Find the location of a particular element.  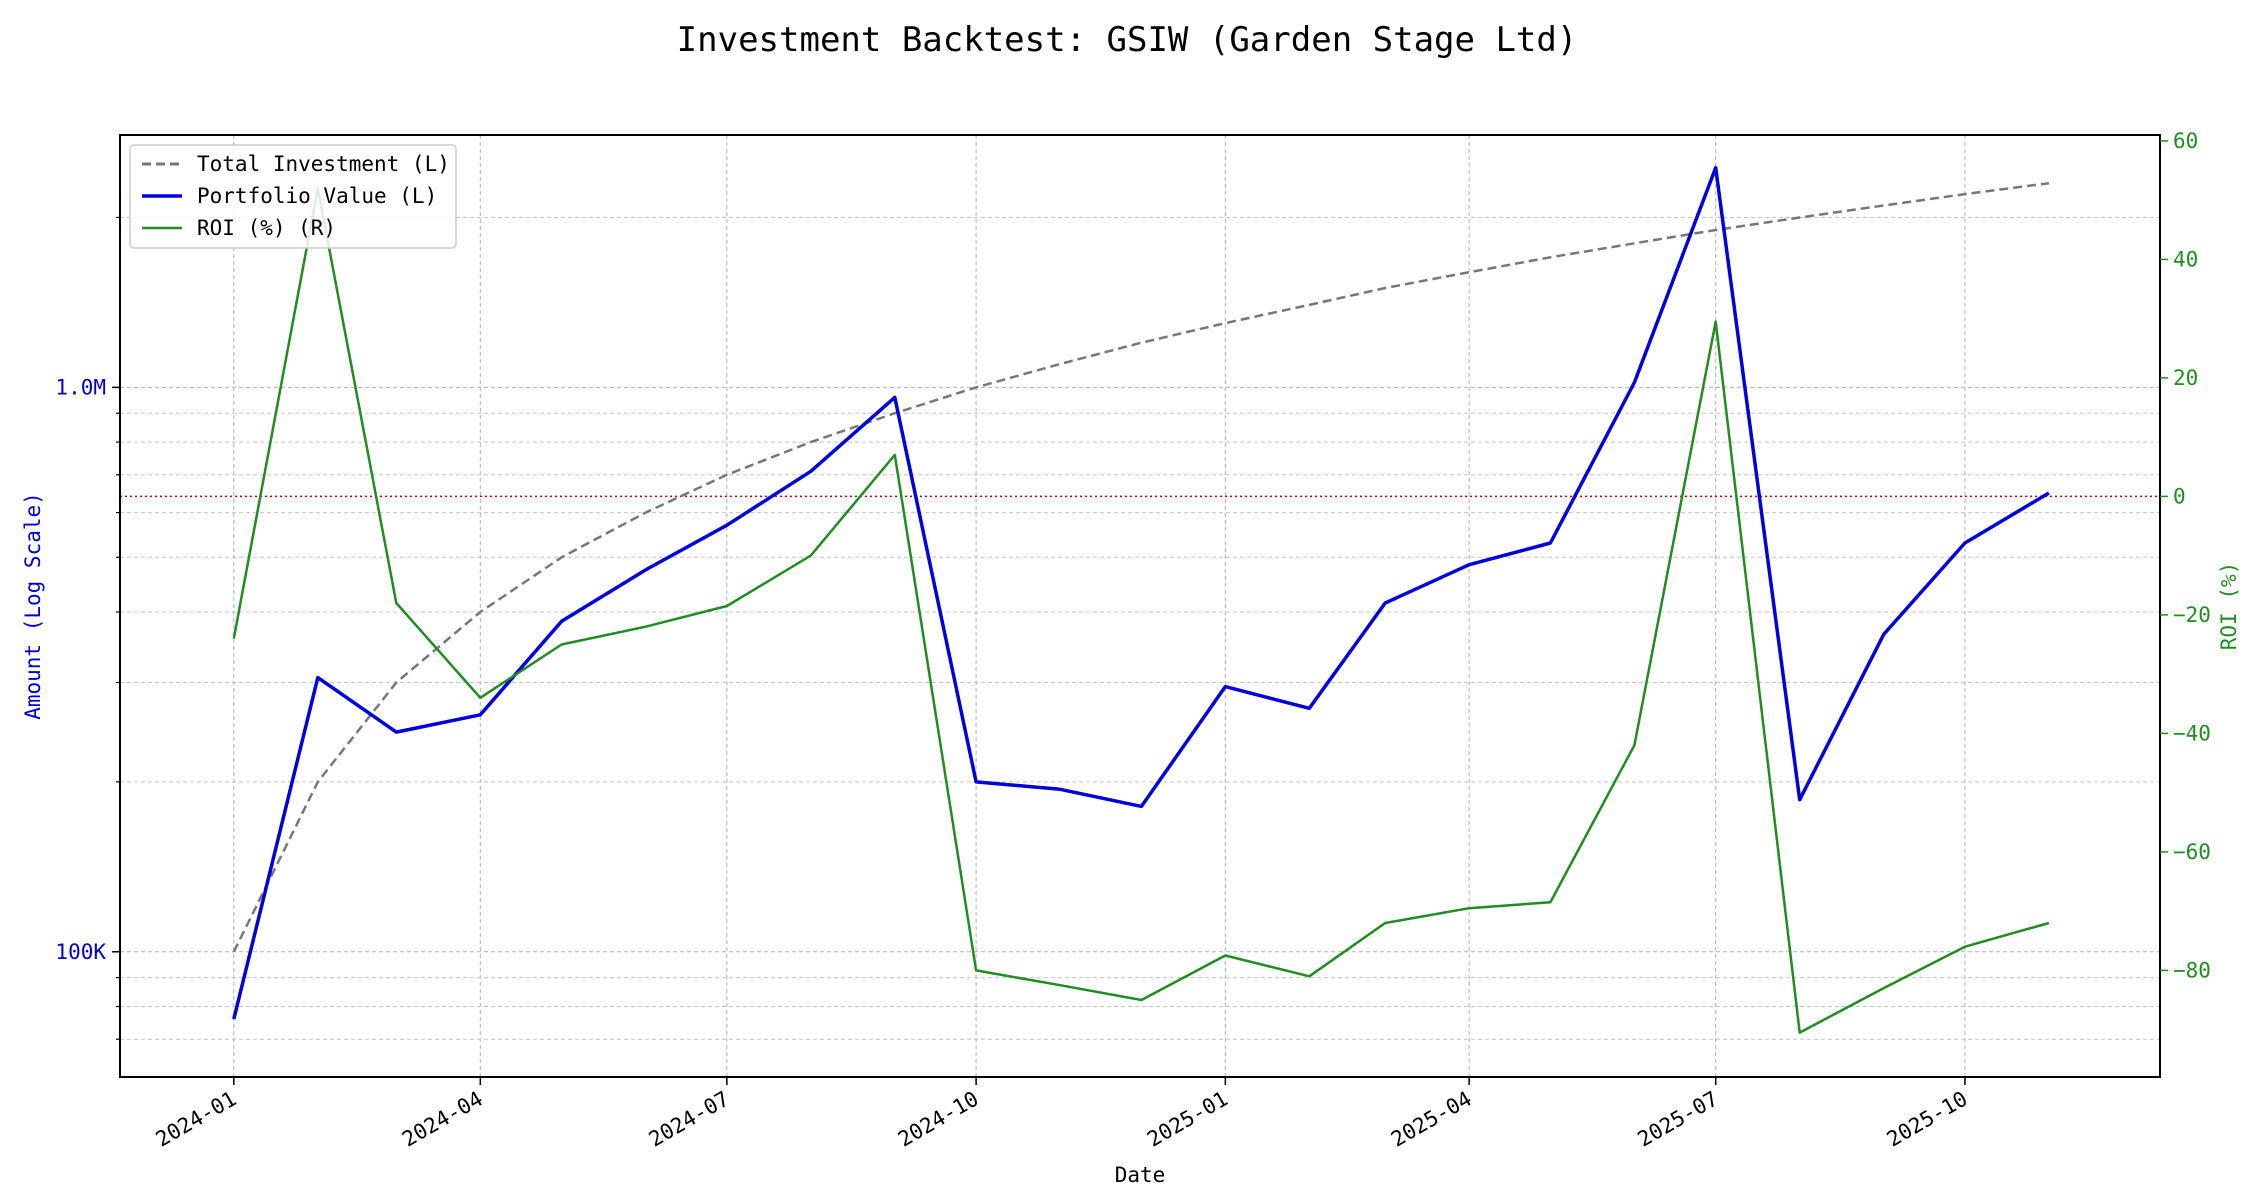

left-axis-ticks: 100K 1.0M is located at coordinates (87, 628).